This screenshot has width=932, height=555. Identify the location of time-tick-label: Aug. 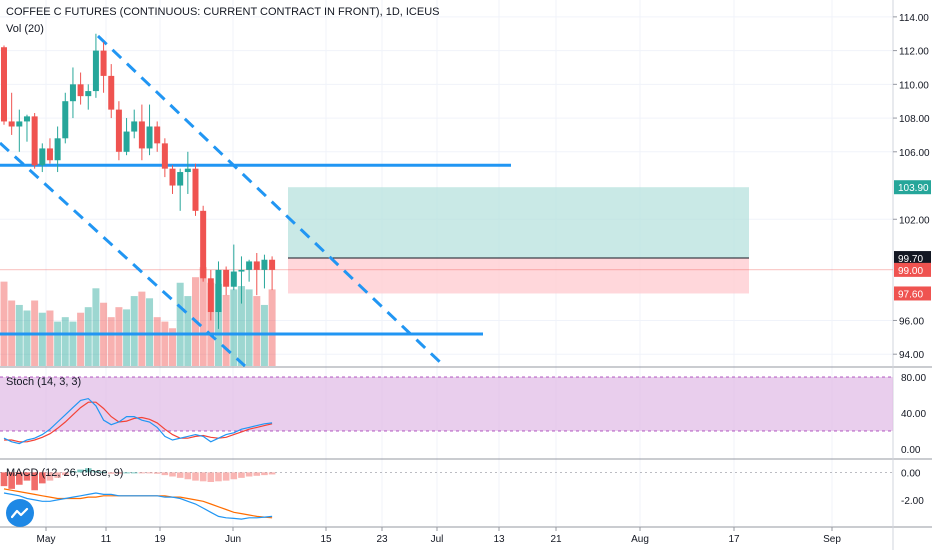
(640, 539).